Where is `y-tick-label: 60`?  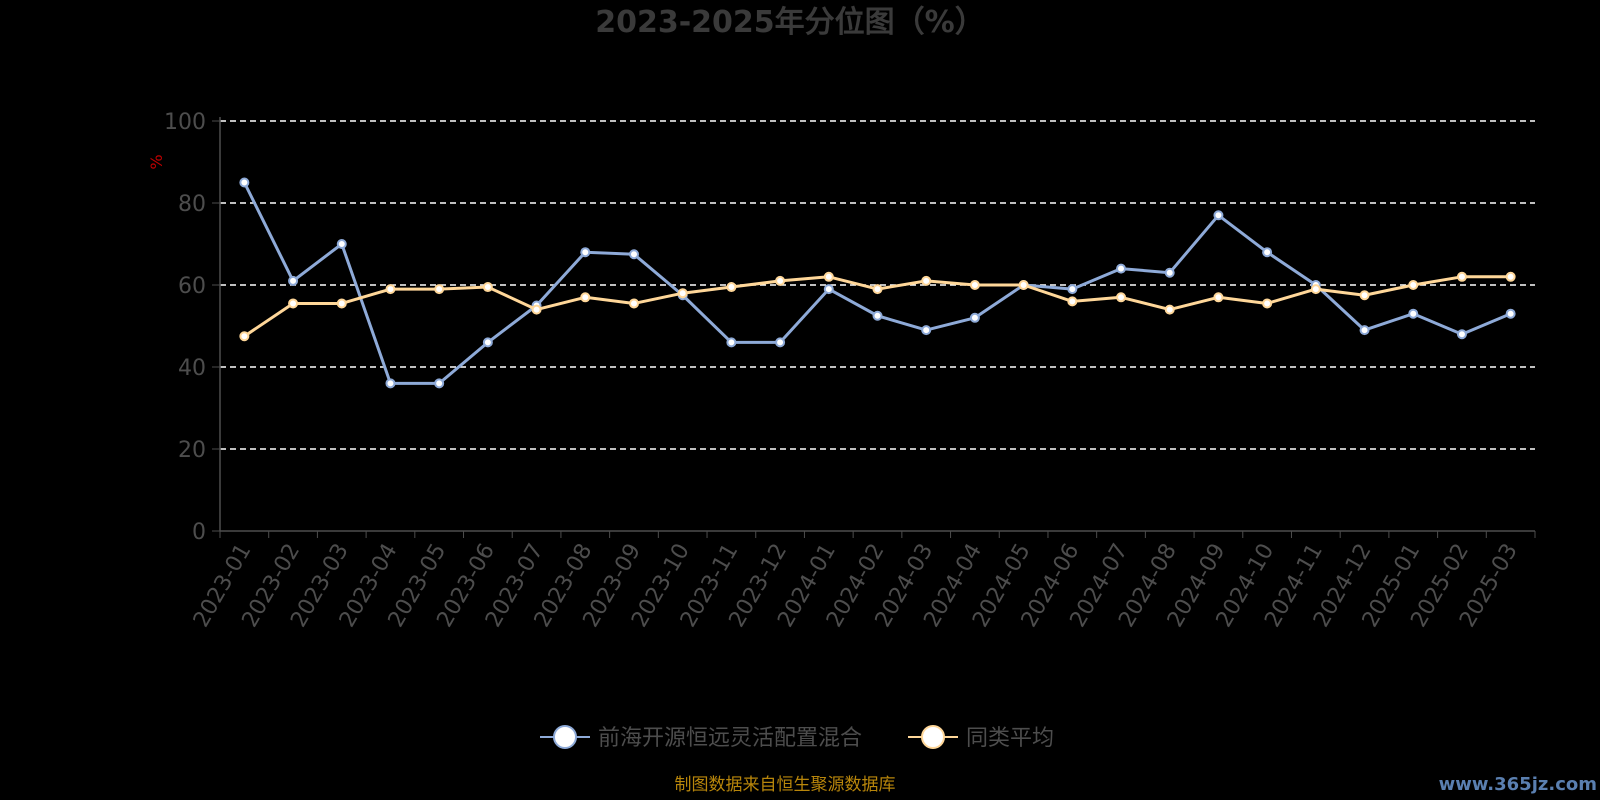
y-tick-label: 60 is located at coordinates (192, 286).